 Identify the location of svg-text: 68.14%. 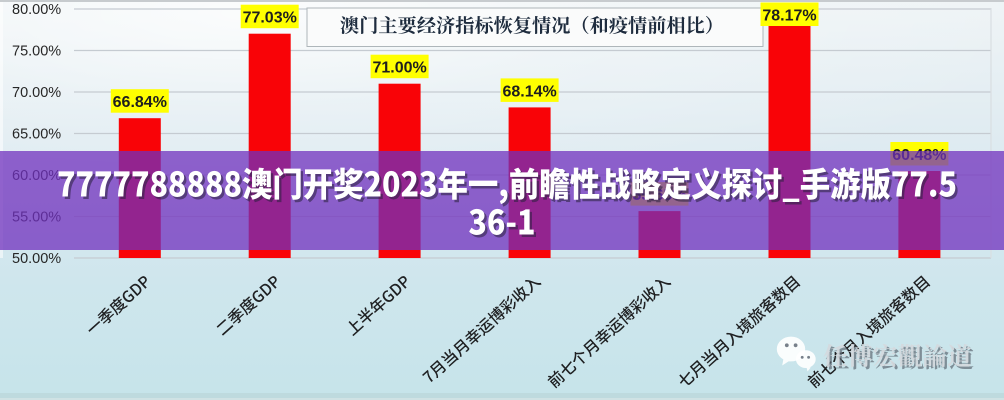
(529, 91).